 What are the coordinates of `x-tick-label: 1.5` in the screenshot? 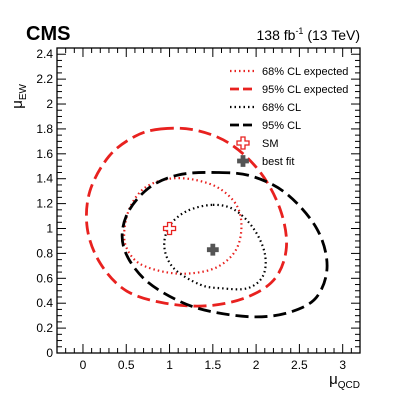 It's located at (212, 365).